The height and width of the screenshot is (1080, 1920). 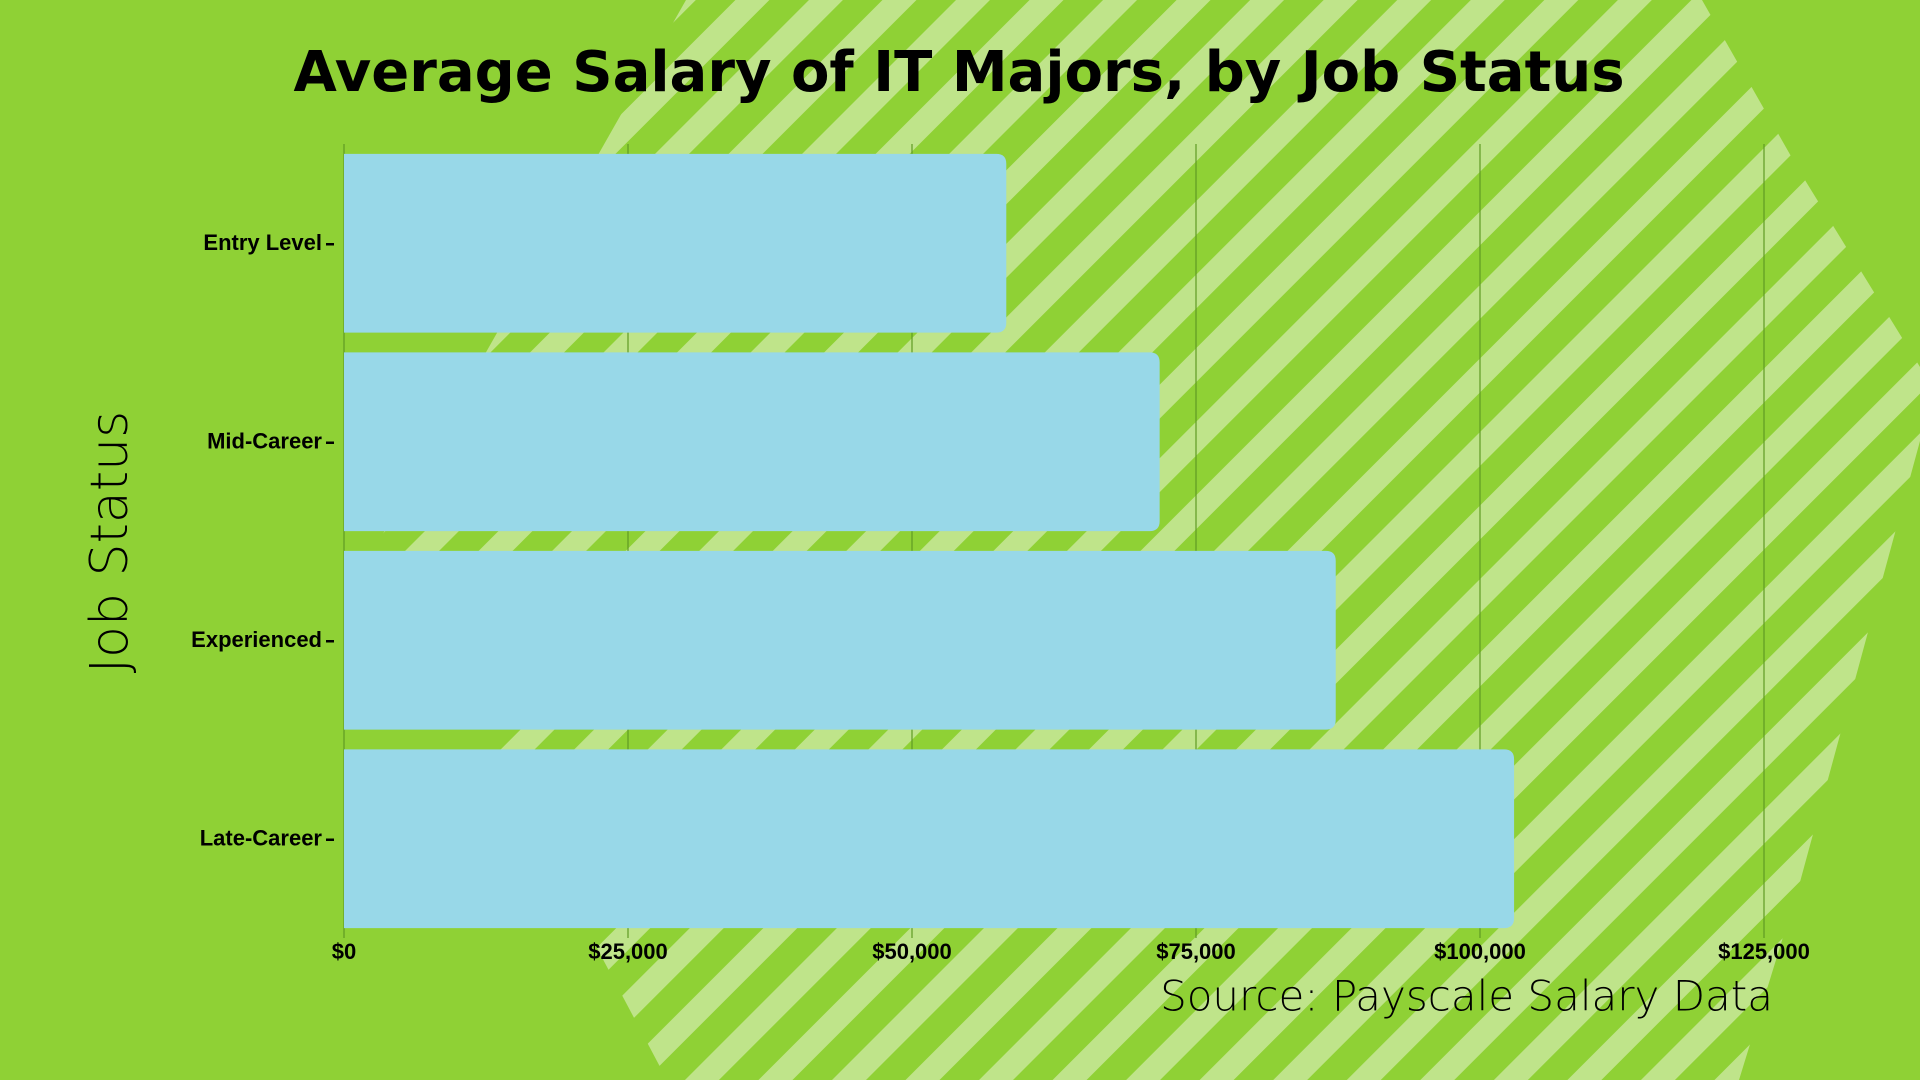 What do you see at coordinates (1196, 951) in the screenshot?
I see `x-tick-label: $75,000` at bounding box center [1196, 951].